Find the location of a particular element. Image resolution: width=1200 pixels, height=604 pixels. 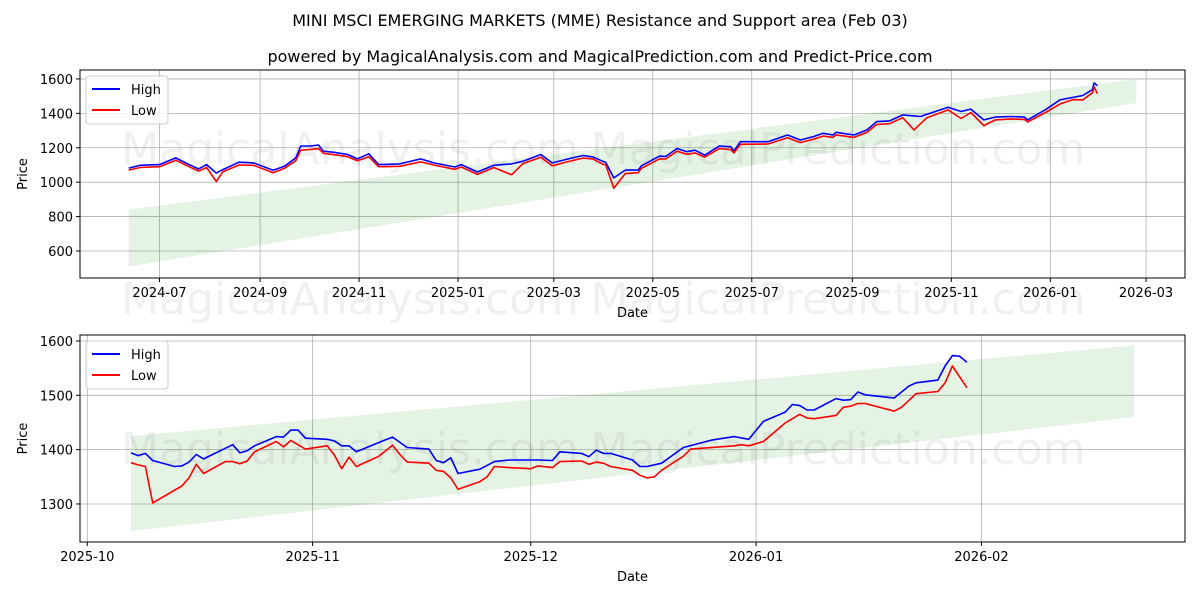

x-tick-label: 2025-05 is located at coordinates (653, 293).